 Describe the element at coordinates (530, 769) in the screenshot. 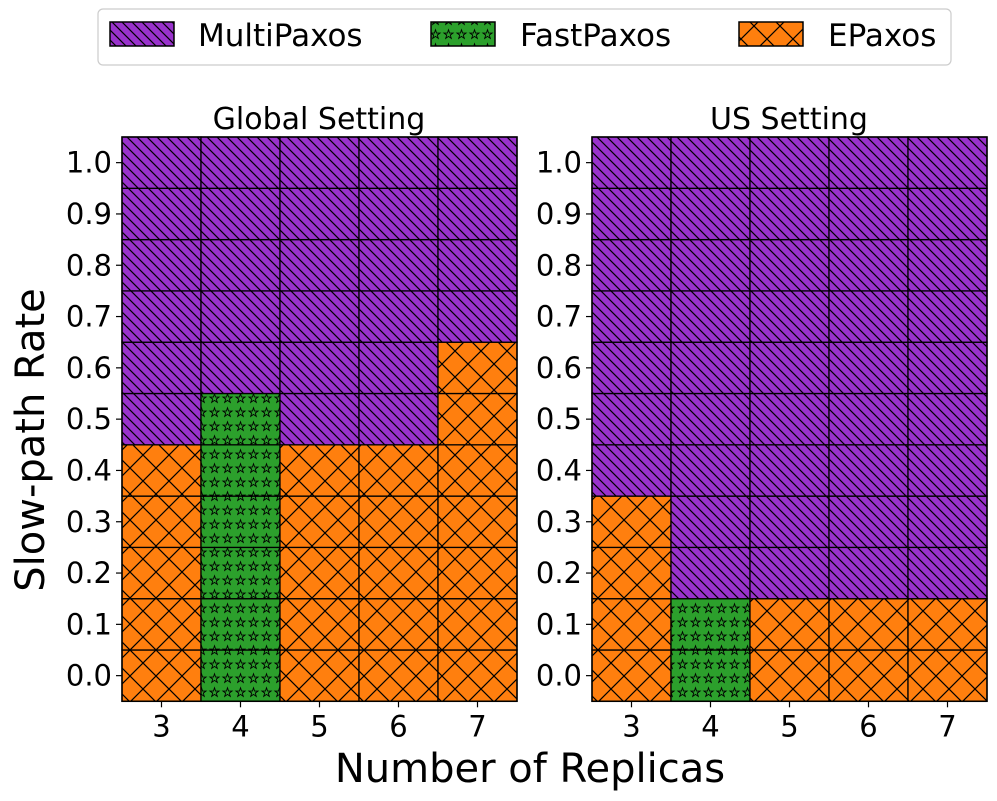

I see `x-axis-label: Number of Replicas` at that location.